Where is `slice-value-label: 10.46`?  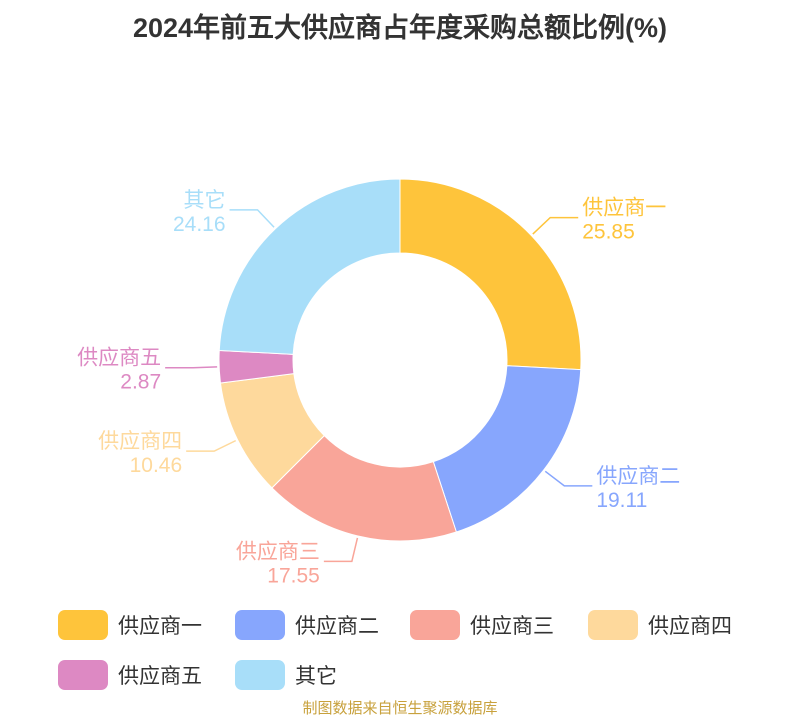 slice-value-label: 10.46 is located at coordinates (156, 465).